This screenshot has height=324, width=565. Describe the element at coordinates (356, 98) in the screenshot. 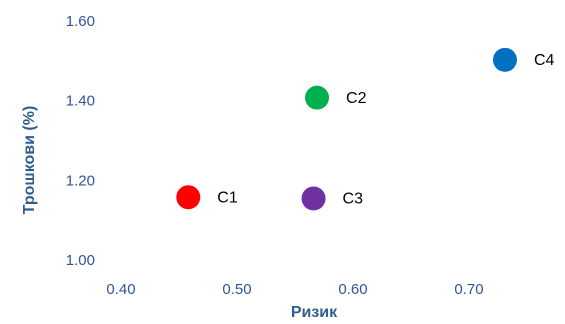

I see `point-label: C2` at that location.